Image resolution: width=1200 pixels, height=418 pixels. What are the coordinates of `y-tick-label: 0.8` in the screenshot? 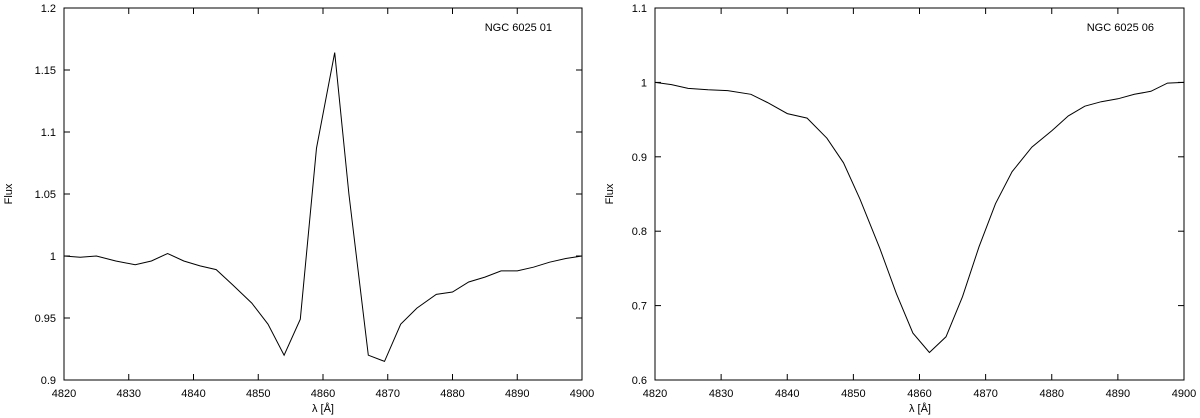 It's located at (639, 232).